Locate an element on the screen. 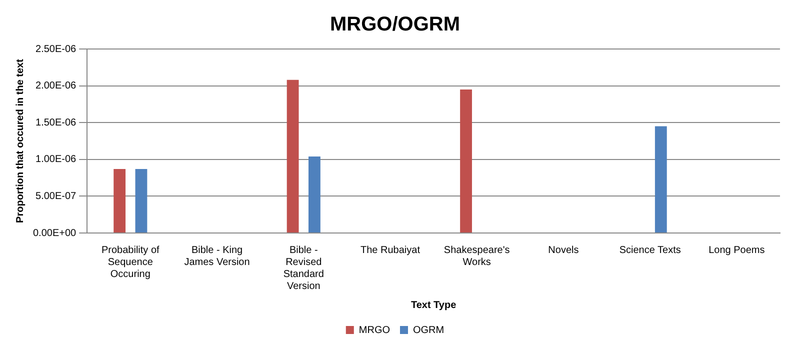 The height and width of the screenshot is (350, 800). y-tick-label: 1.00E-06 is located at coordinates (56, 160).